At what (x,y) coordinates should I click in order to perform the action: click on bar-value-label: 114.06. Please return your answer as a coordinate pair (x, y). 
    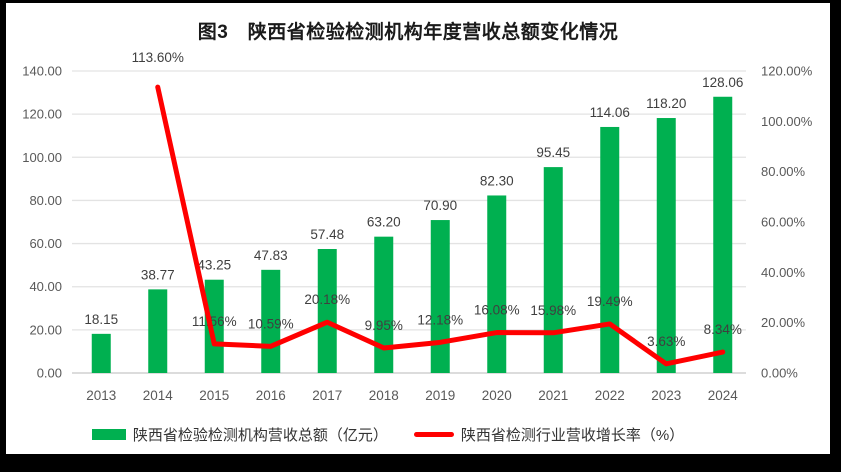
    Looking at the image, I should click on (610, 112).